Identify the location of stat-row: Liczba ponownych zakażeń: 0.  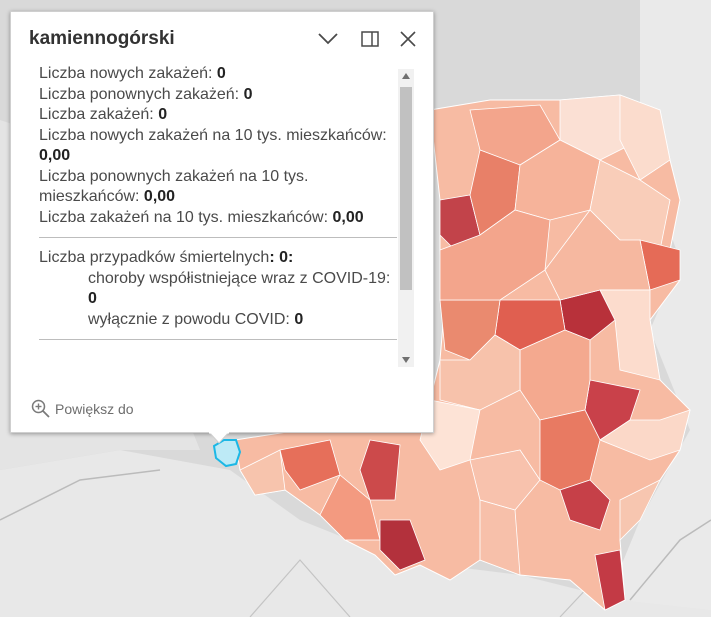
(146, 94).